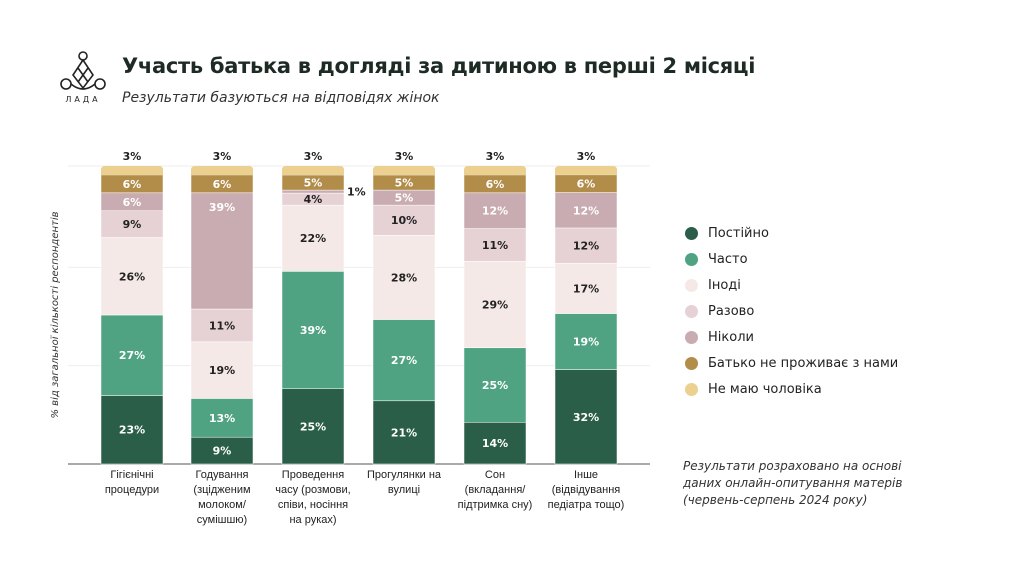 This screenshot has width=1024, height=577. I want to click on x-tick-label: Годування (зцідженим молоком/сумішшю), so click(221, 497).